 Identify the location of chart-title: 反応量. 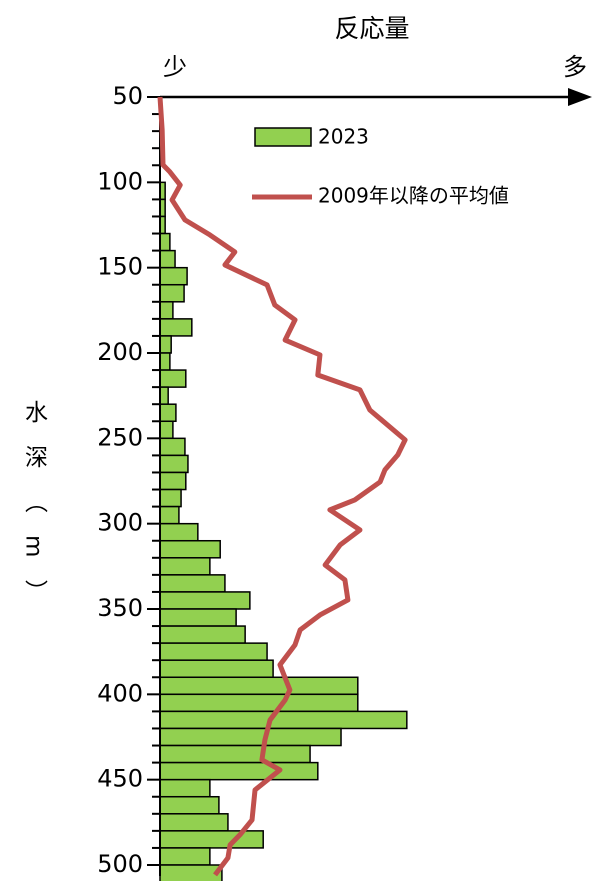
(371, 28).